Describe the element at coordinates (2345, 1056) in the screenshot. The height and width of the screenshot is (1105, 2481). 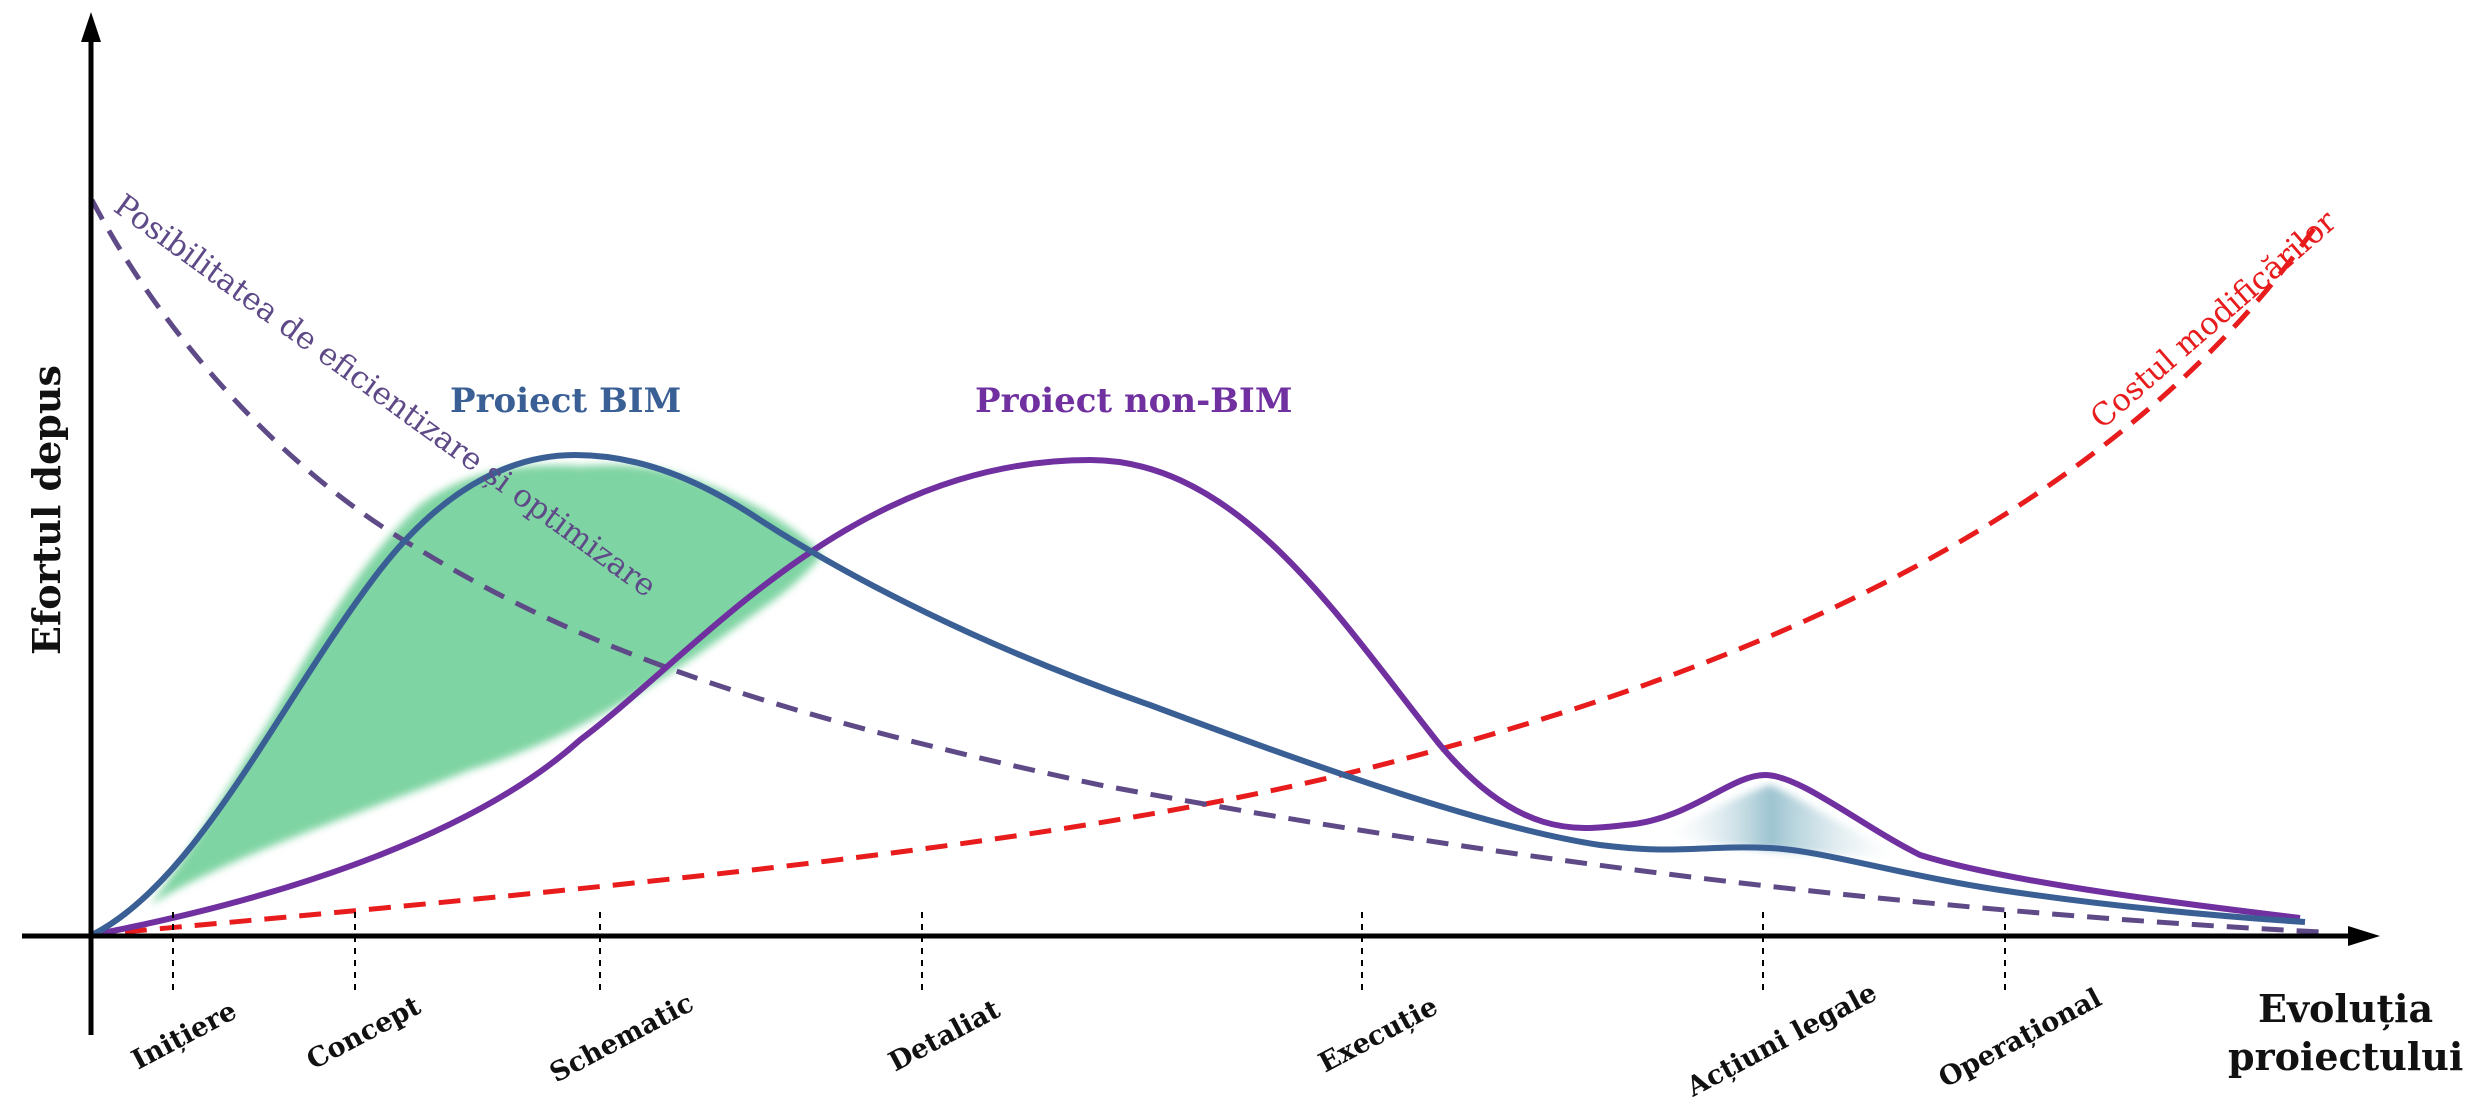
I see `x-axis-label-line2: proiectului` at that location.